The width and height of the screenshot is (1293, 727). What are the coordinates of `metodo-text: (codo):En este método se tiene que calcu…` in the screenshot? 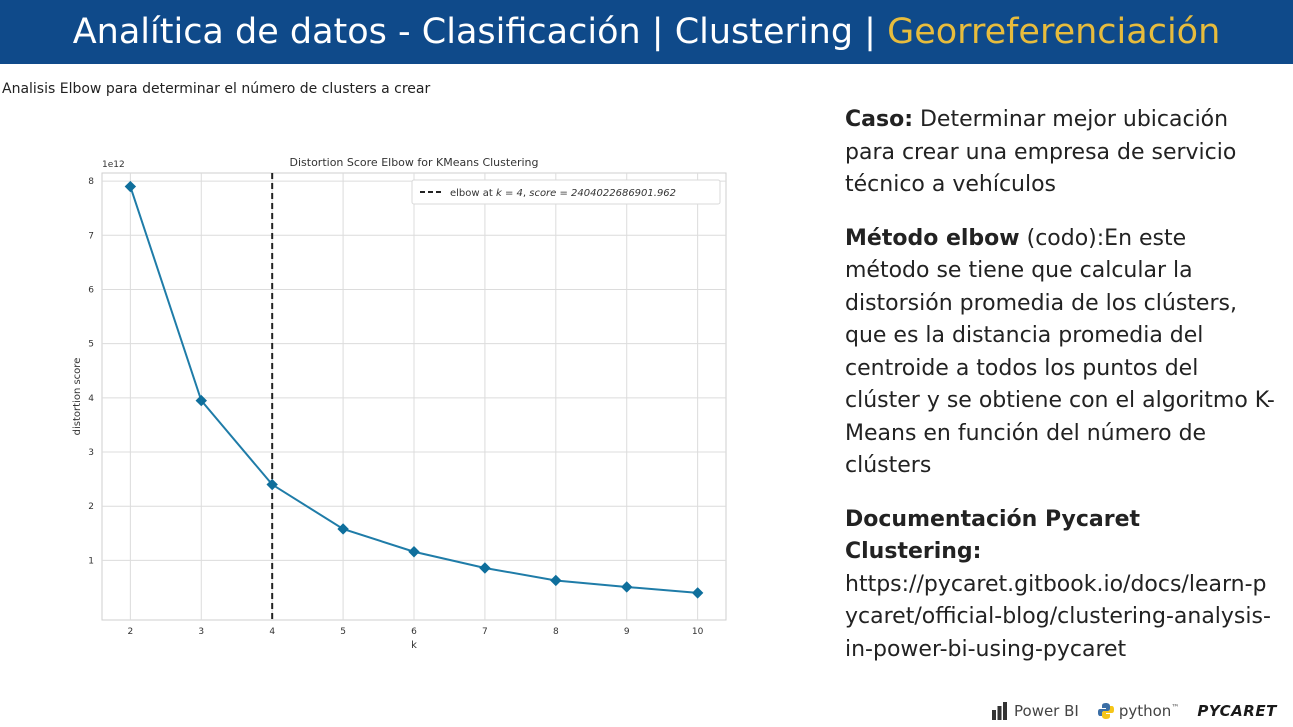 It's located at (1060, 352).